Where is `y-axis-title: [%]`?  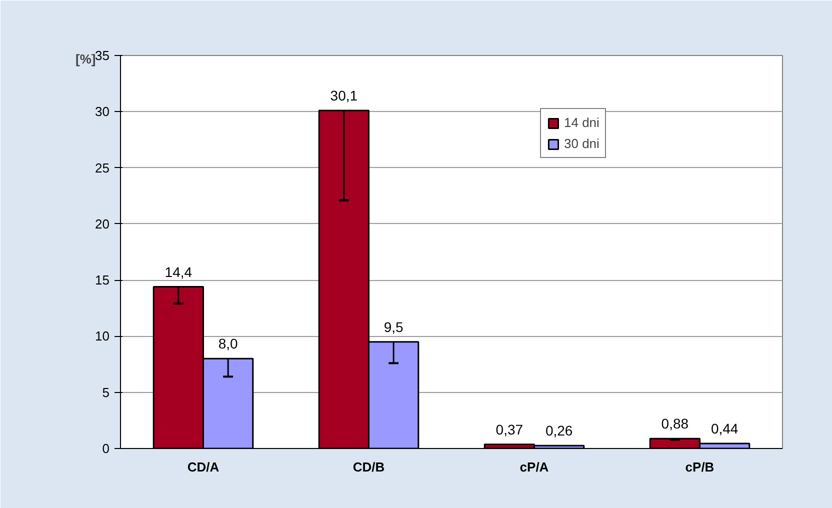
y-axis-title: [%] is located at coordinates (86, 59).